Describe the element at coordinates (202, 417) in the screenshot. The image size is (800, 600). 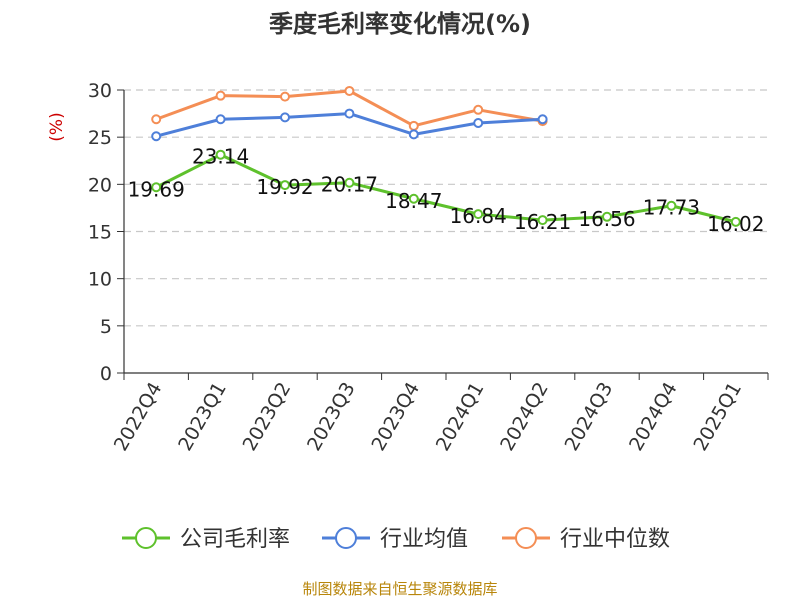
I see `x-tick-label: 2023Q1` at that location.